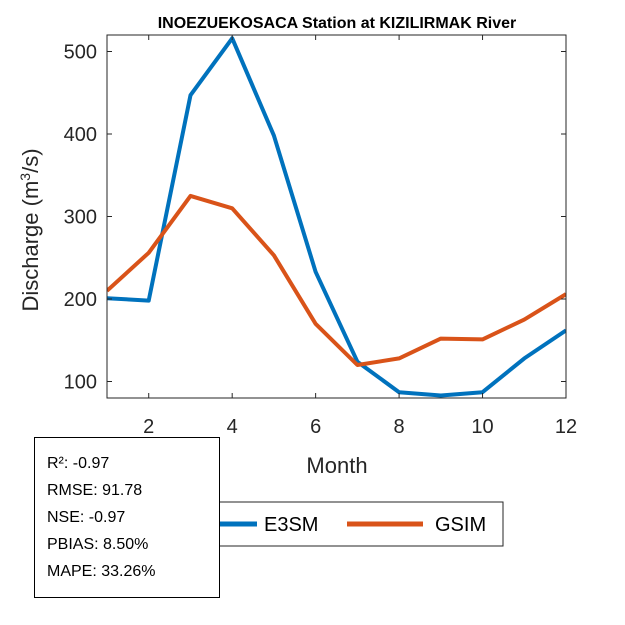 This screenshot has height=625, width=625. I want to click on stat-mape: MAPE: 33.26%, so click(101, 571).